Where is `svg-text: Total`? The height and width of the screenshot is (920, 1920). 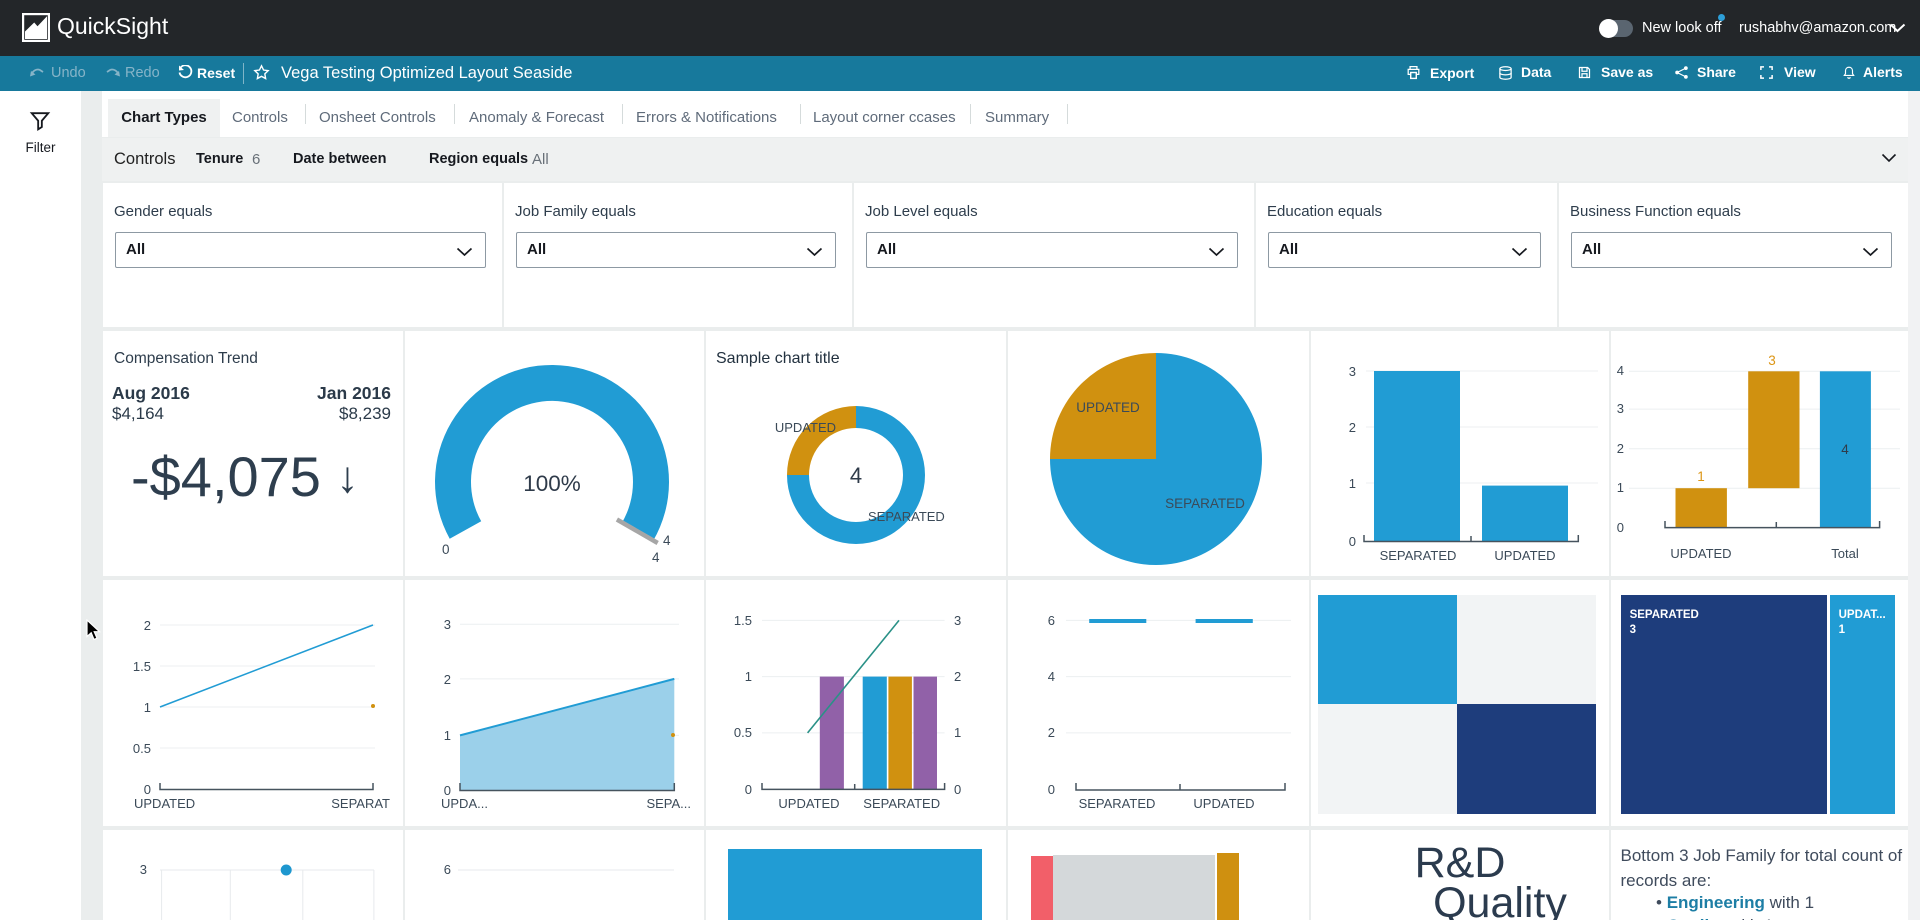
svg-text: Total is located at coordinates (1845, 553).